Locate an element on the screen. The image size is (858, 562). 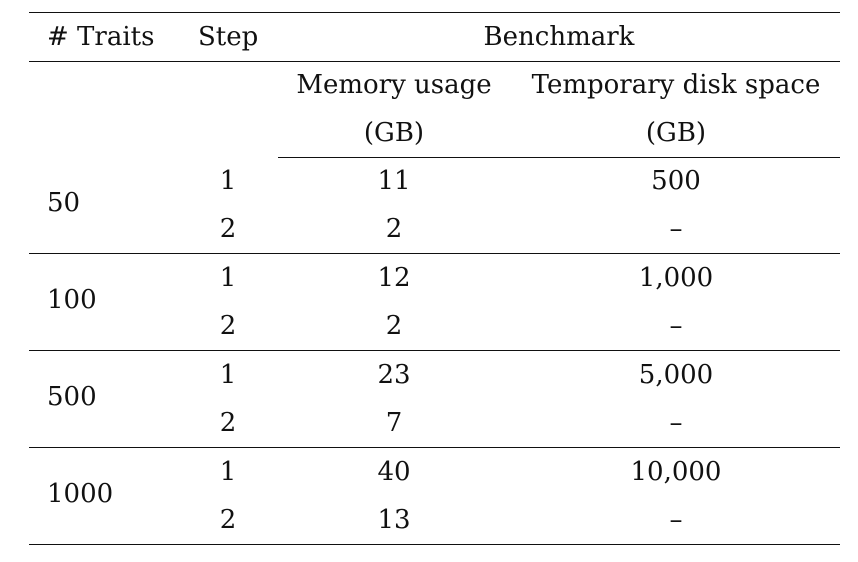
group-traits: 1000 is located at coordinates (80, 494).